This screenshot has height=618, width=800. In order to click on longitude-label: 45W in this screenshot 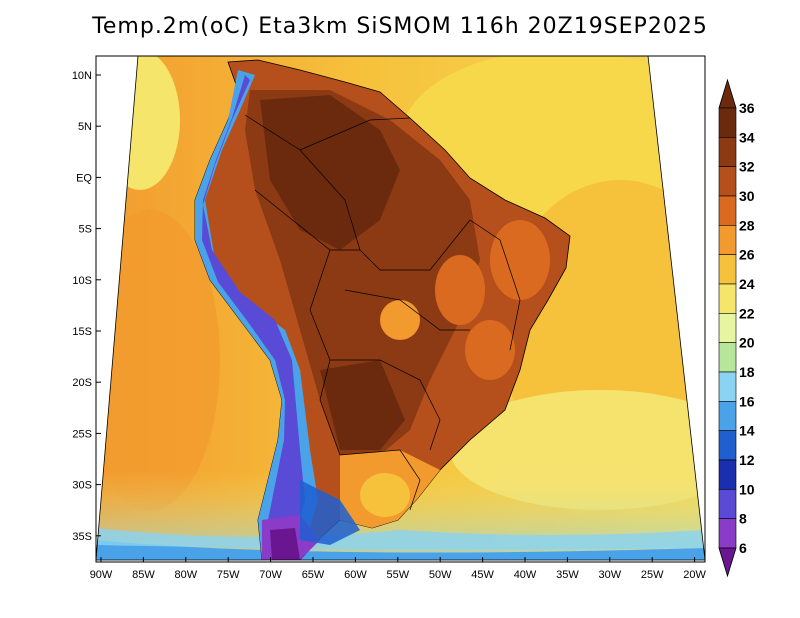, I will do `click(482, 575)`.